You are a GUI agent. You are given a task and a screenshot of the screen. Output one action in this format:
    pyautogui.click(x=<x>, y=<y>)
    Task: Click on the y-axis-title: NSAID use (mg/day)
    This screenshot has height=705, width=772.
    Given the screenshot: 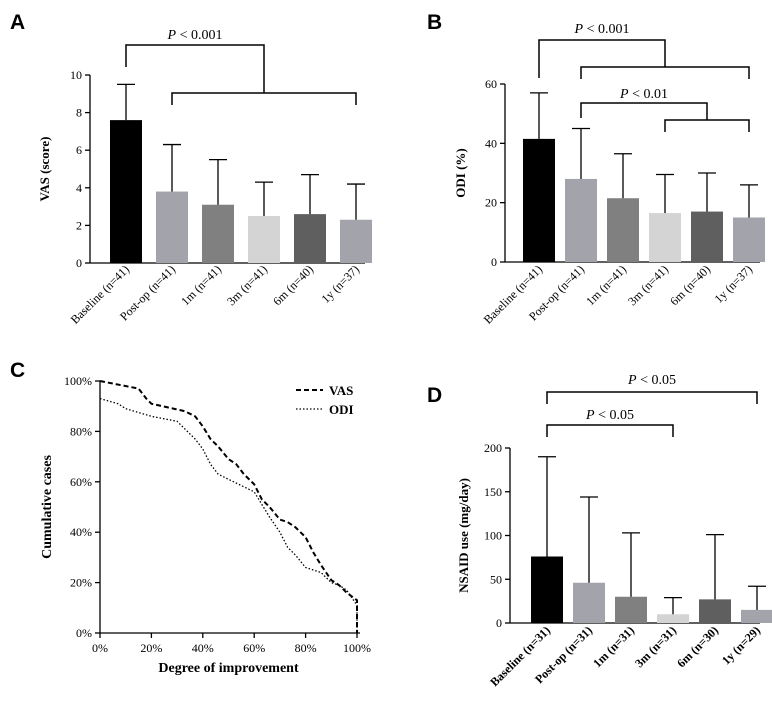 What is the action you would take?
    pyautogui.click(x=463, y=535)
    